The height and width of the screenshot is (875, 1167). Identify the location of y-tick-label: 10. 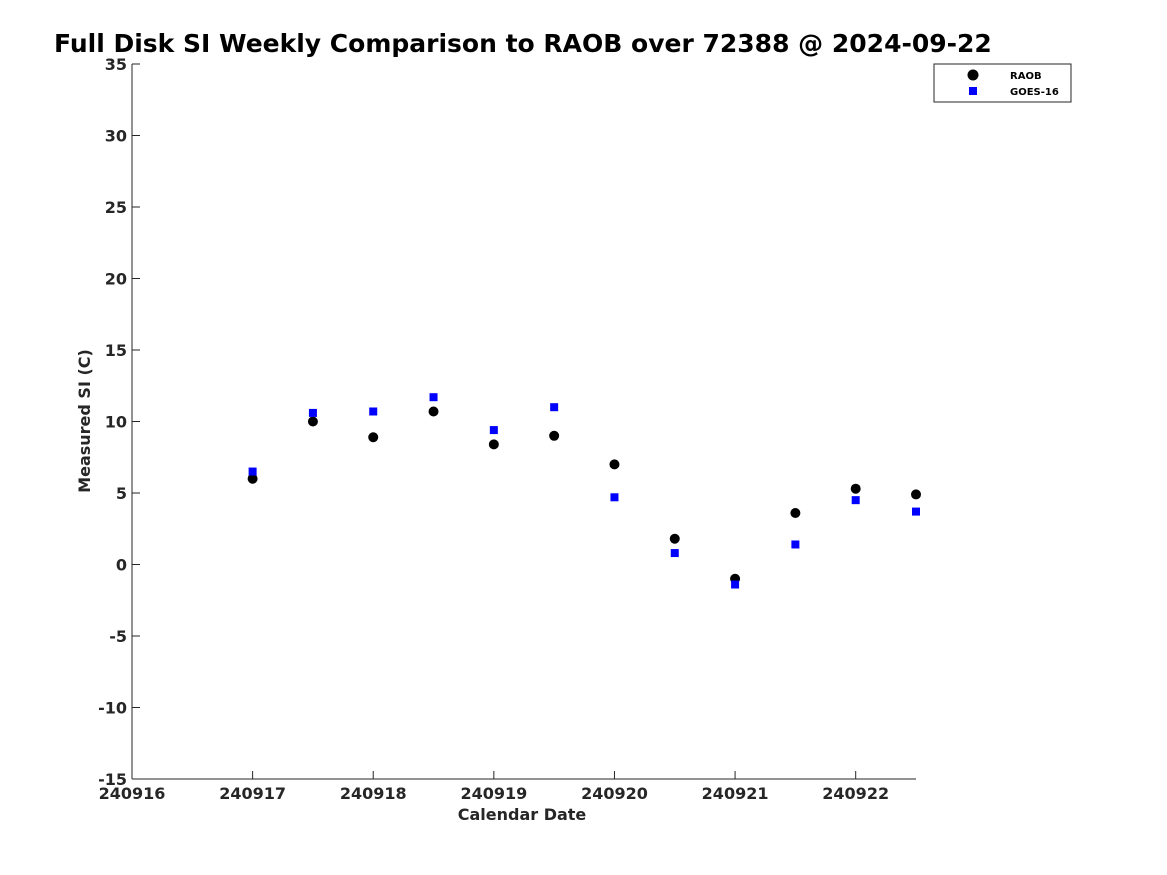
(116, 422).